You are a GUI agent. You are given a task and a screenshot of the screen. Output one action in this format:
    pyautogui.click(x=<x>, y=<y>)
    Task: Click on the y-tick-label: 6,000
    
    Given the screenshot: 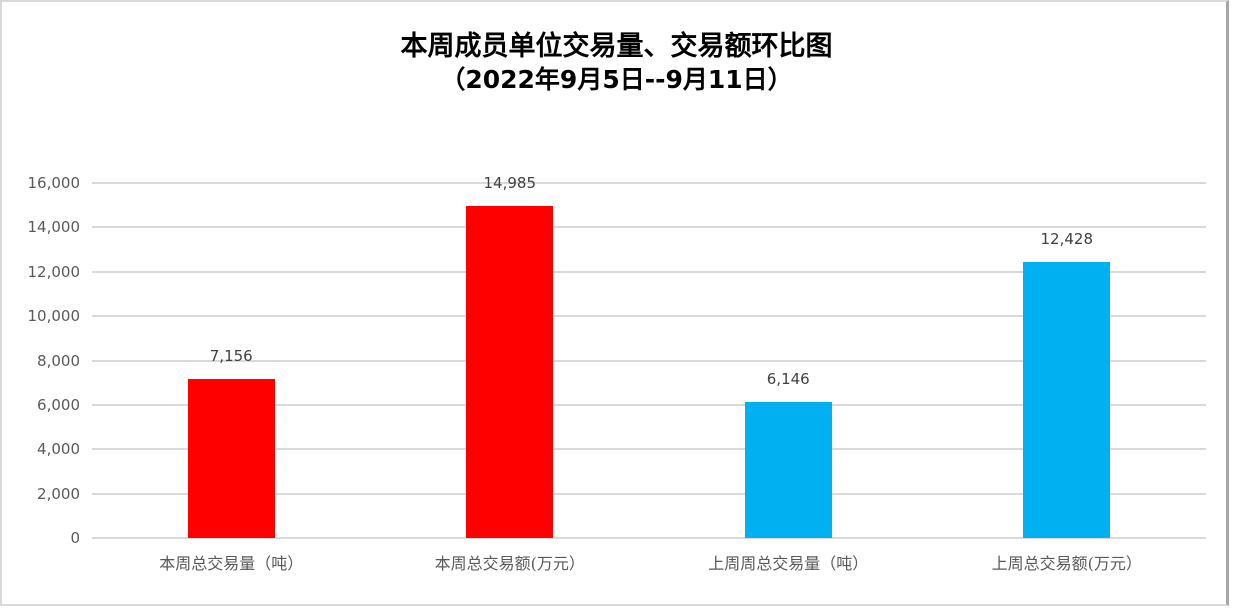 What is the action you would take?
    pyautogui.click(x=58, y=404)
    